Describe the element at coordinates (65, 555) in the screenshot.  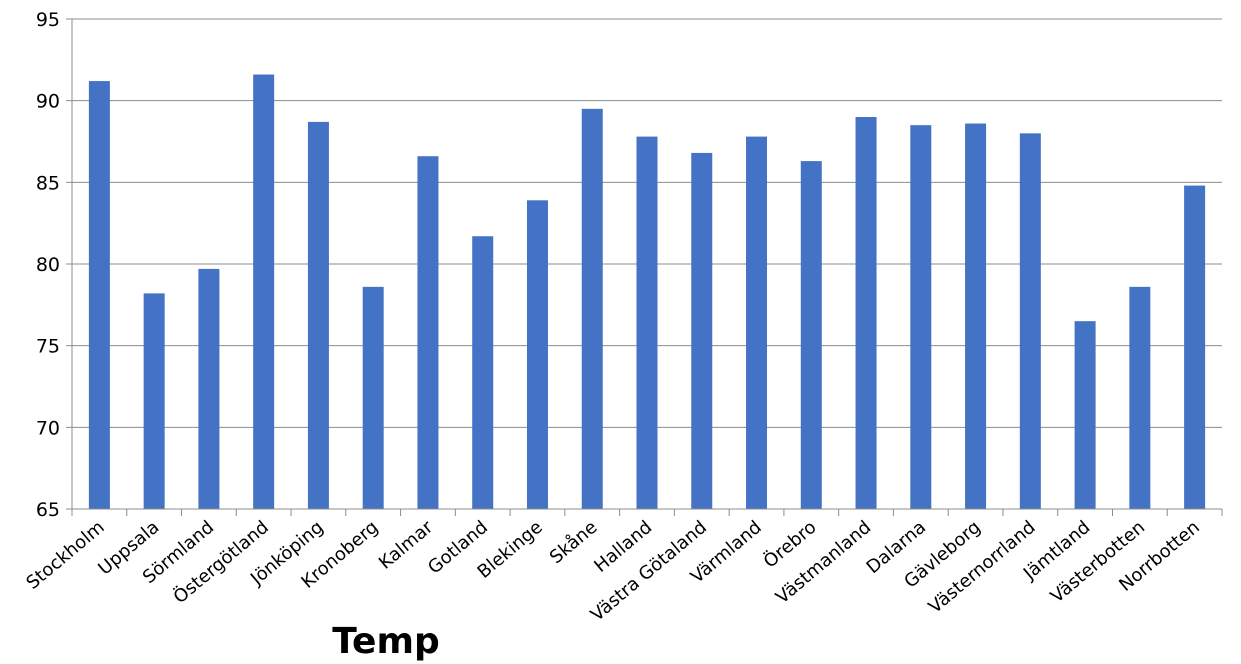
I see `x-tick-label: Stockholm` at that location.